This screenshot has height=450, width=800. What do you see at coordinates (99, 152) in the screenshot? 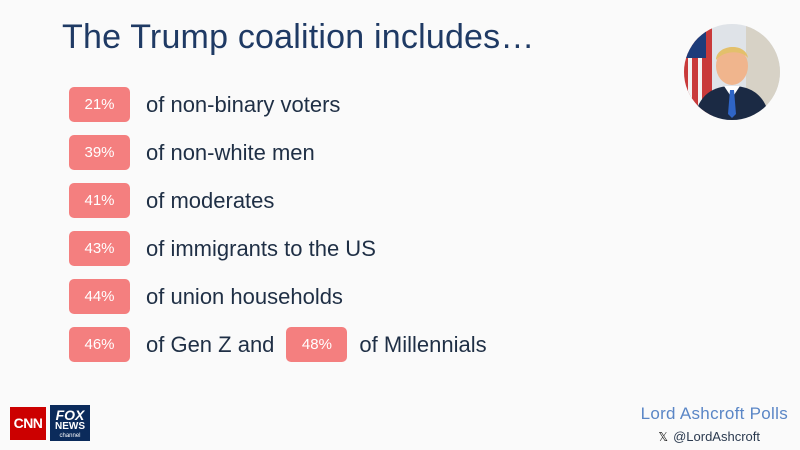
I see `percent-badge: 39%` at bounding box center [99, 152].